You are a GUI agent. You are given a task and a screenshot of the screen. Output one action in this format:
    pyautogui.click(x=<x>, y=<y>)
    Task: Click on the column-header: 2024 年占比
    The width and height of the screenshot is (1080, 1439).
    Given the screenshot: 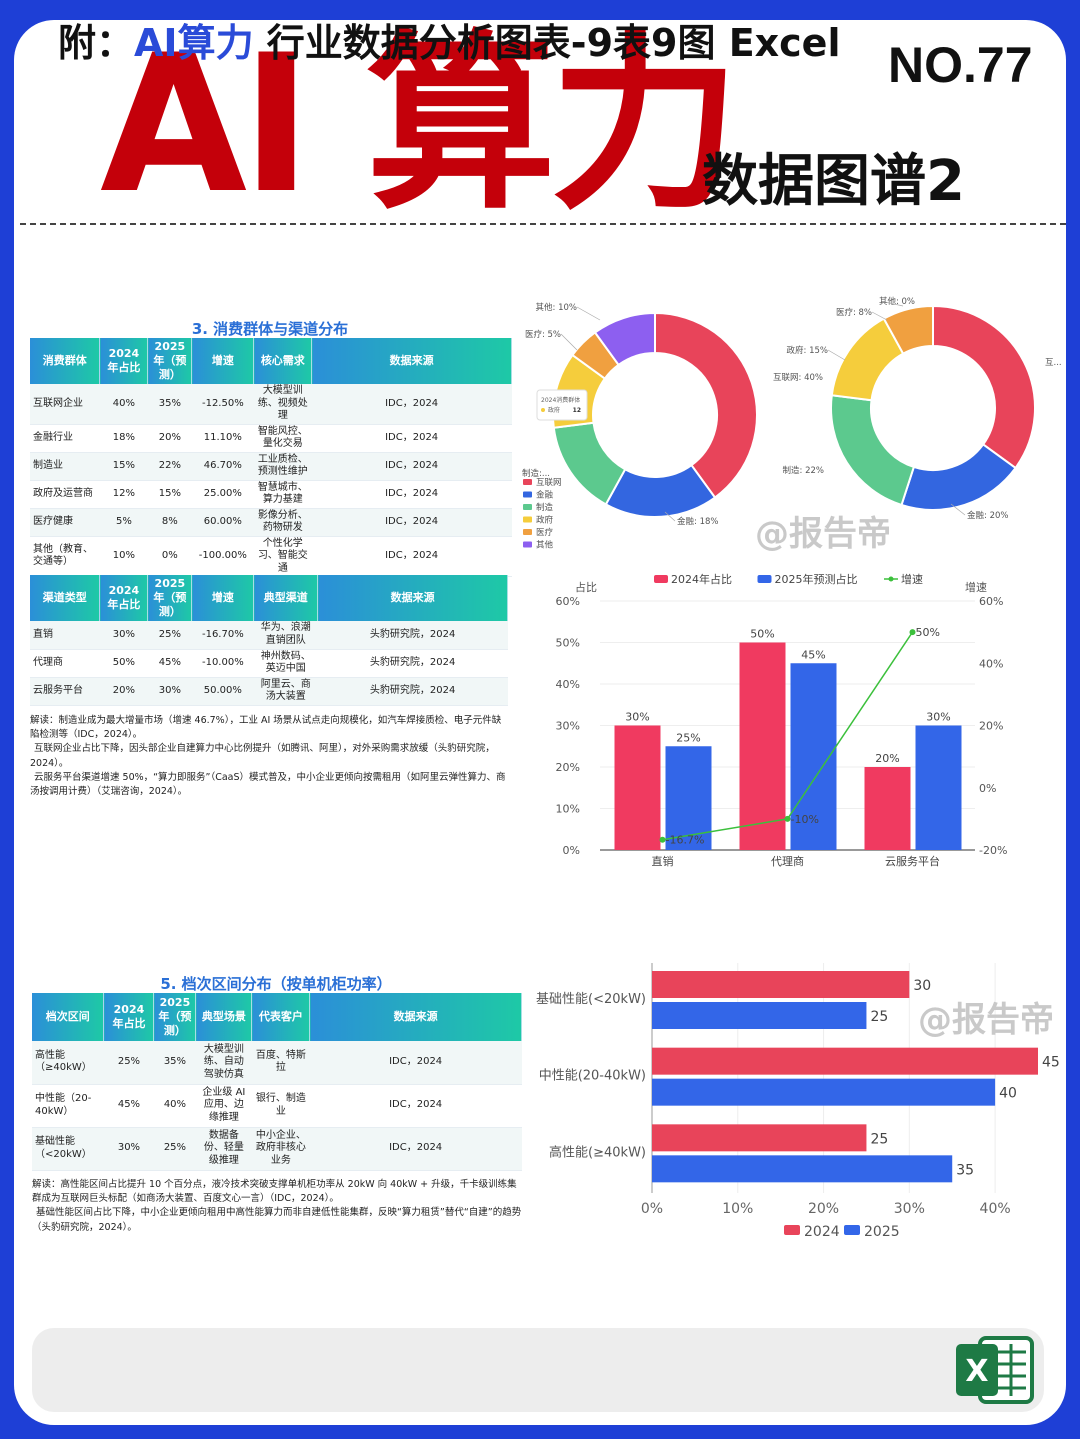 What is the action you would take?
    pyautogui.click(x=124, y=361)
    